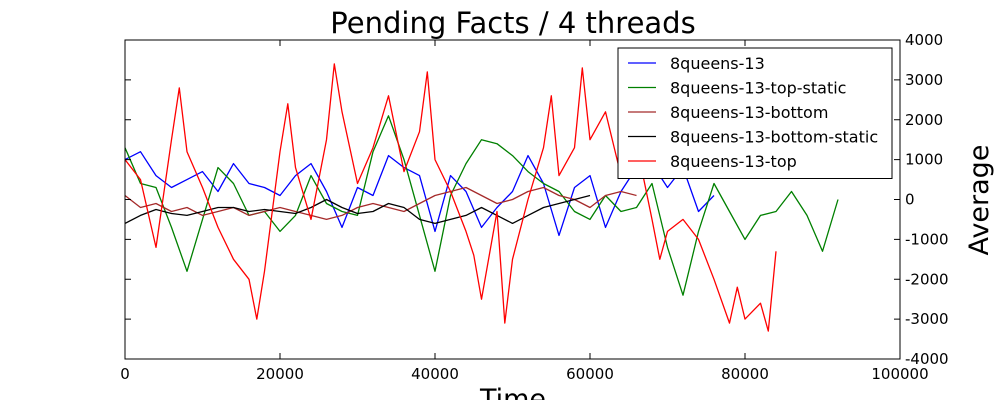  I want to click on x-tick-label: 100000, so click(899, 374).